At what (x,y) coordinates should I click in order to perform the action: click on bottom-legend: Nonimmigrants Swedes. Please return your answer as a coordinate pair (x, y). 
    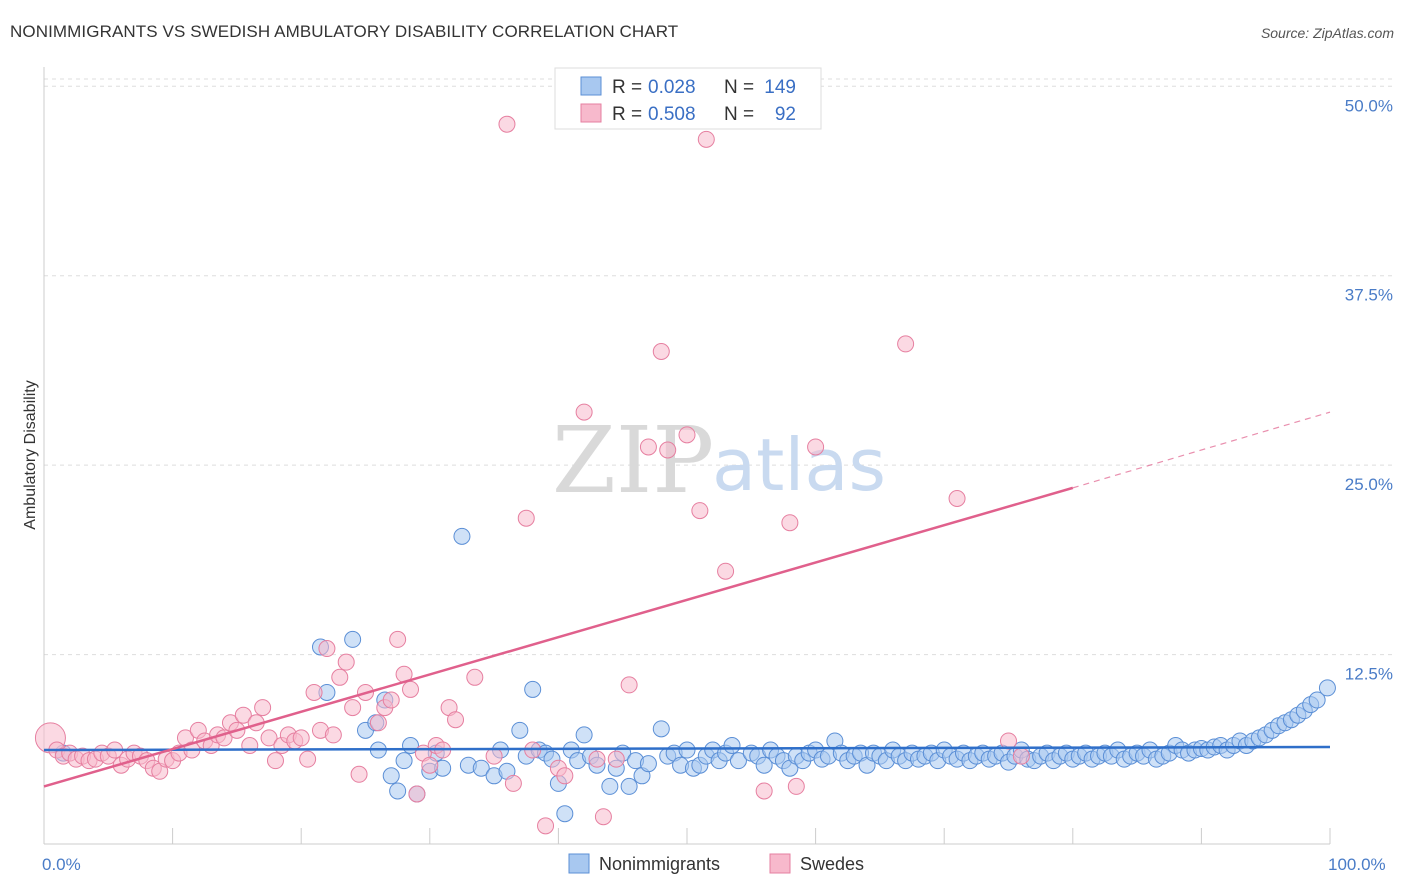
    Looking at the image, I should click on (716, 863).